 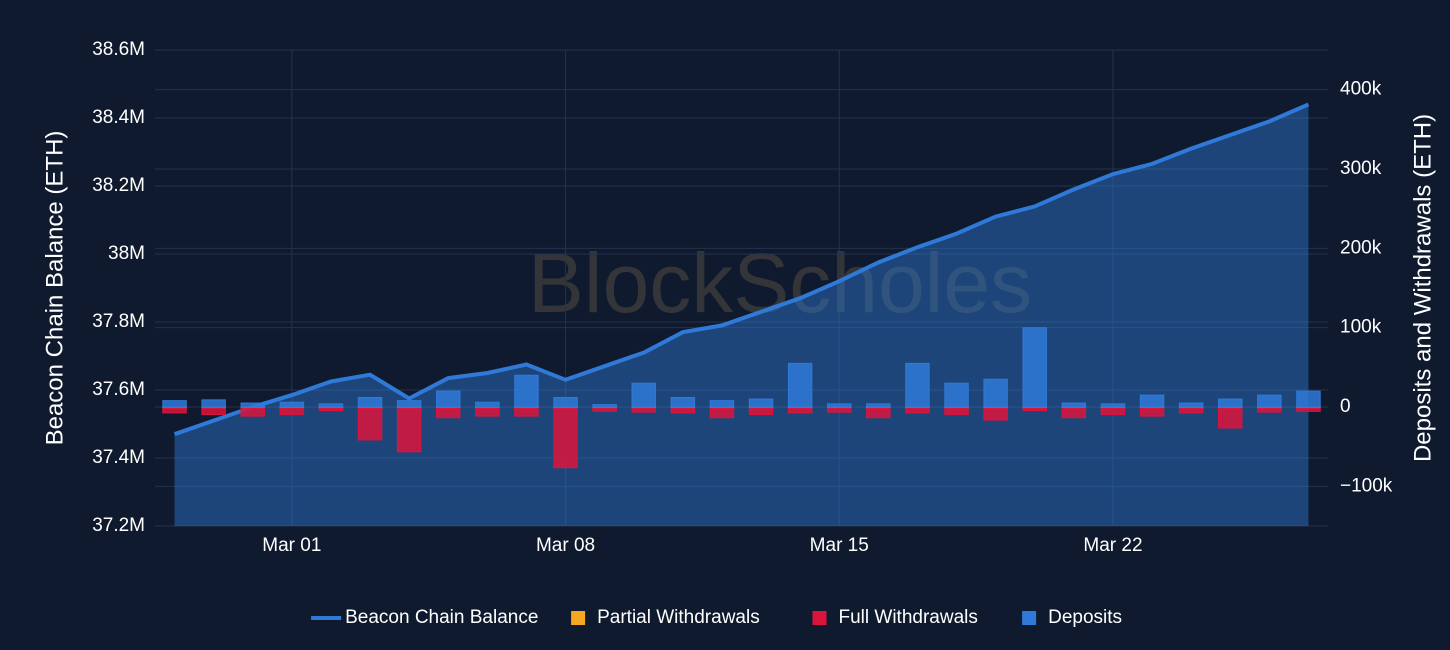 I want to click on y-tick-label: 37.4M, so click(x=118, y=457).